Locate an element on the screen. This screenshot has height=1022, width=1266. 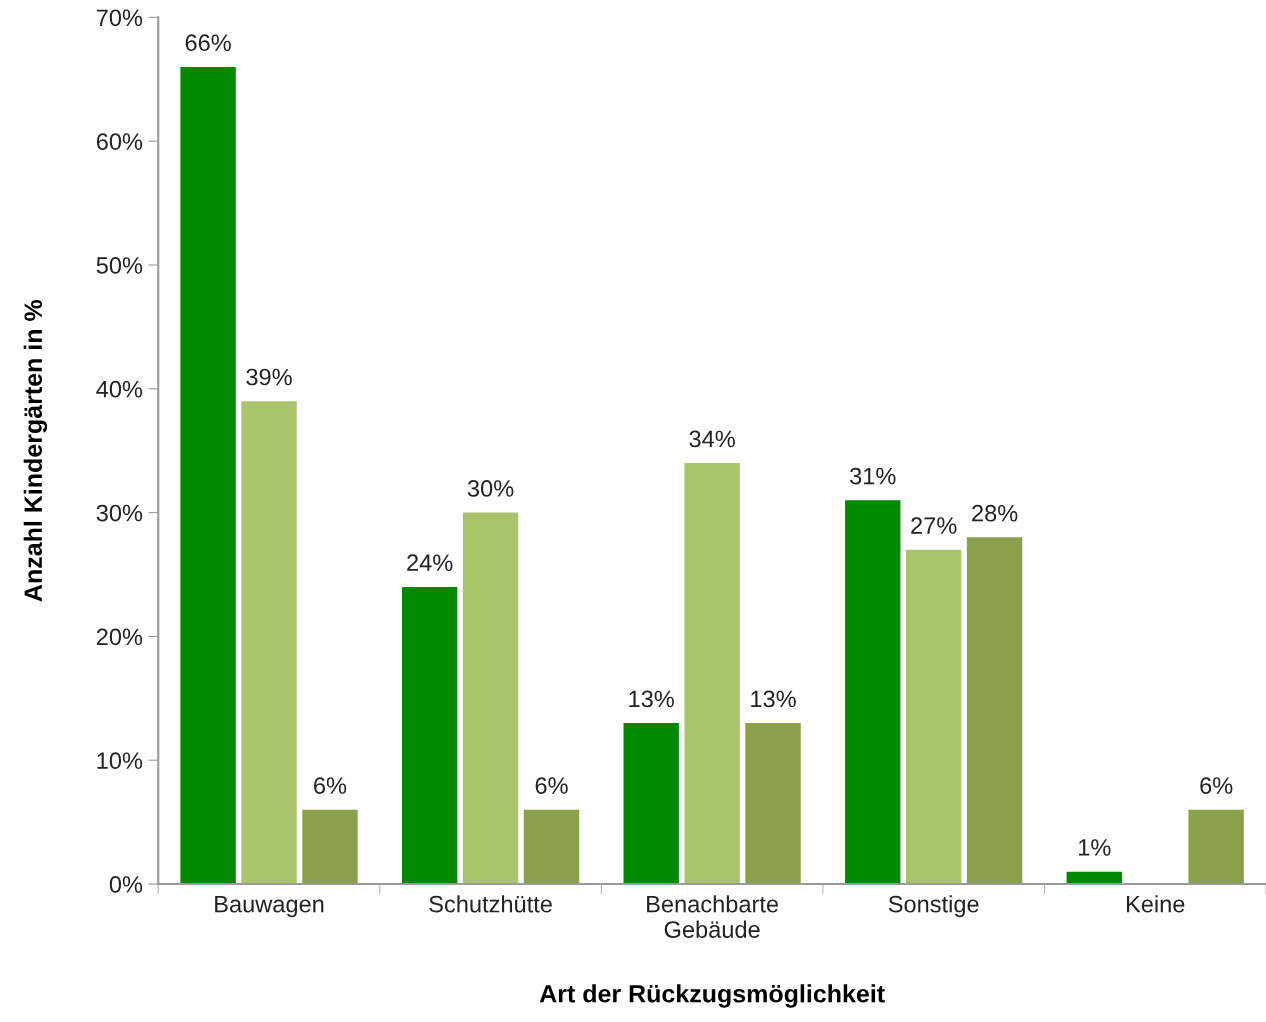
x-tick-label: Schutzhütte is located at coordinates (490, 904).